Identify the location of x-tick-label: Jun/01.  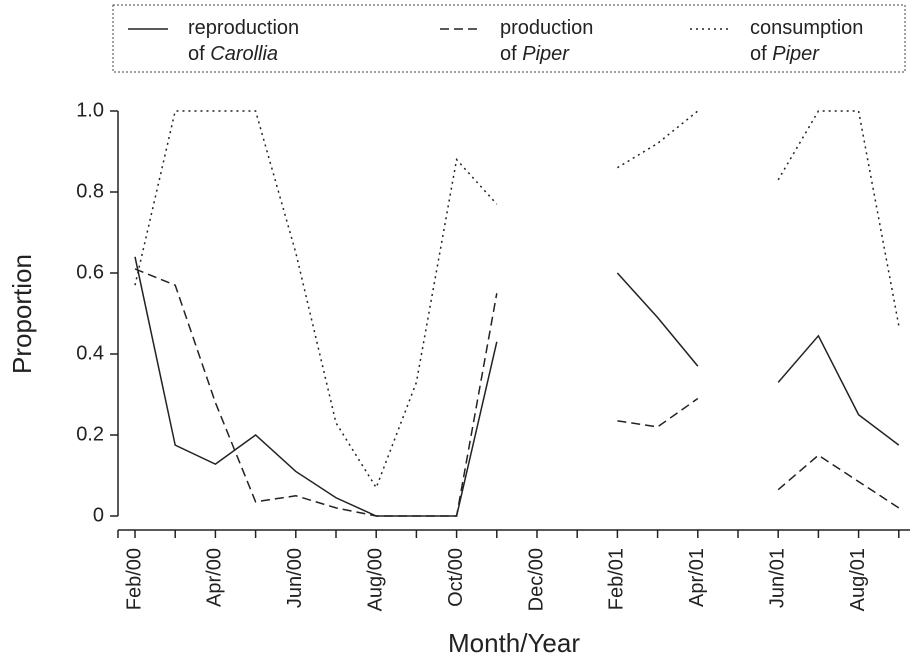
(777, 578).